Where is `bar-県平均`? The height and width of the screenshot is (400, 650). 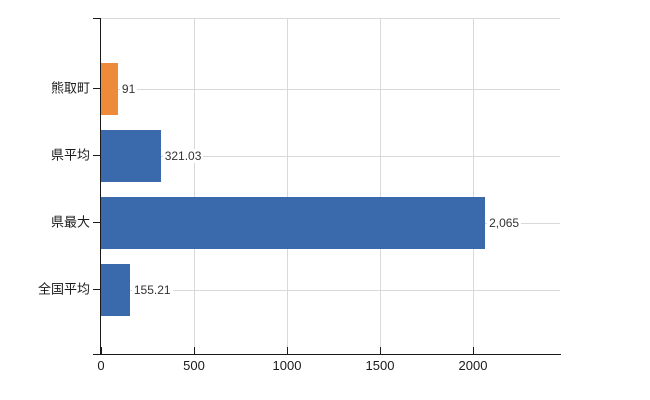 bar-県平均 is located at coordinates (131, 155).